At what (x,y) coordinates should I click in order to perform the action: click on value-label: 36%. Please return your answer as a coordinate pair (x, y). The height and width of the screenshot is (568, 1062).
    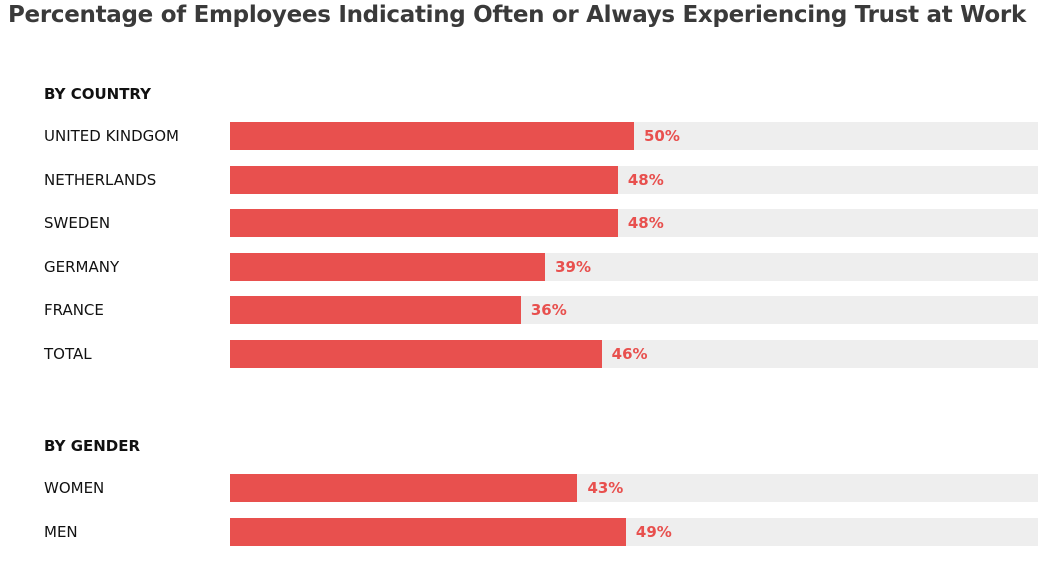
    Looking at the image, I should click on (548, 310).